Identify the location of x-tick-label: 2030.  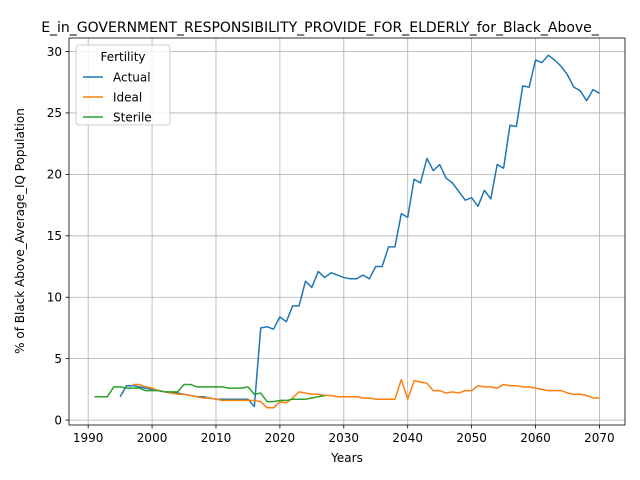
(344, 438).